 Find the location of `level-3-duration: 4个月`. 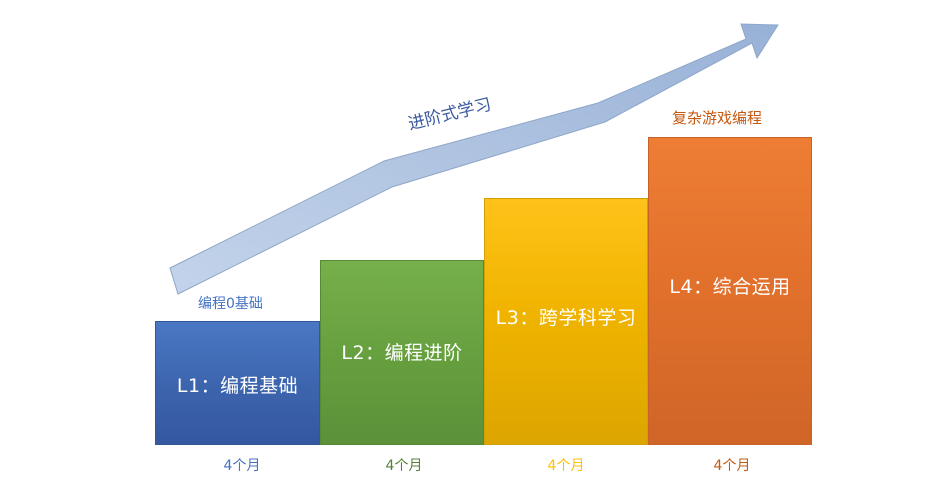

level-3-duration: 4个月 is located at coordinates (566, 466).